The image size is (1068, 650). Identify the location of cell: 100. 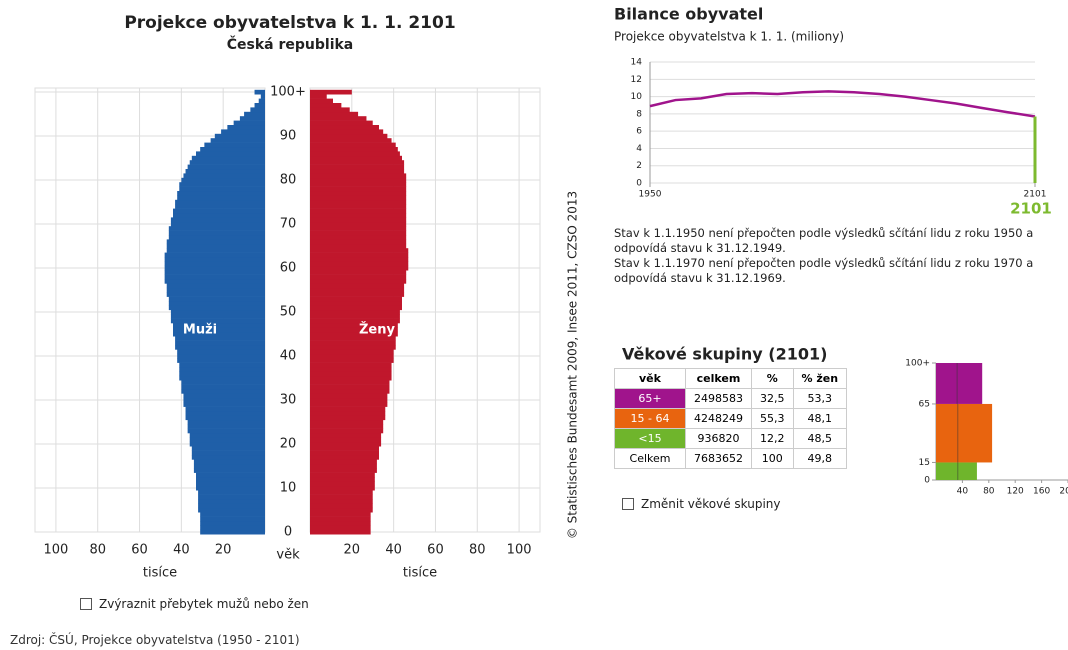
(772, 458).